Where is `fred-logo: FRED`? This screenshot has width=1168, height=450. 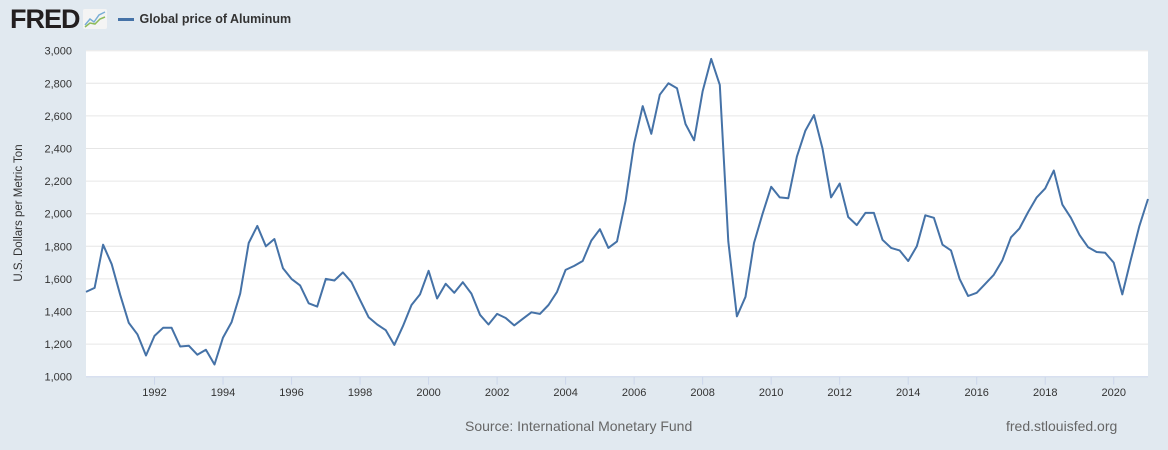
fred-logo: FRED is located at coordinates (45, 18).